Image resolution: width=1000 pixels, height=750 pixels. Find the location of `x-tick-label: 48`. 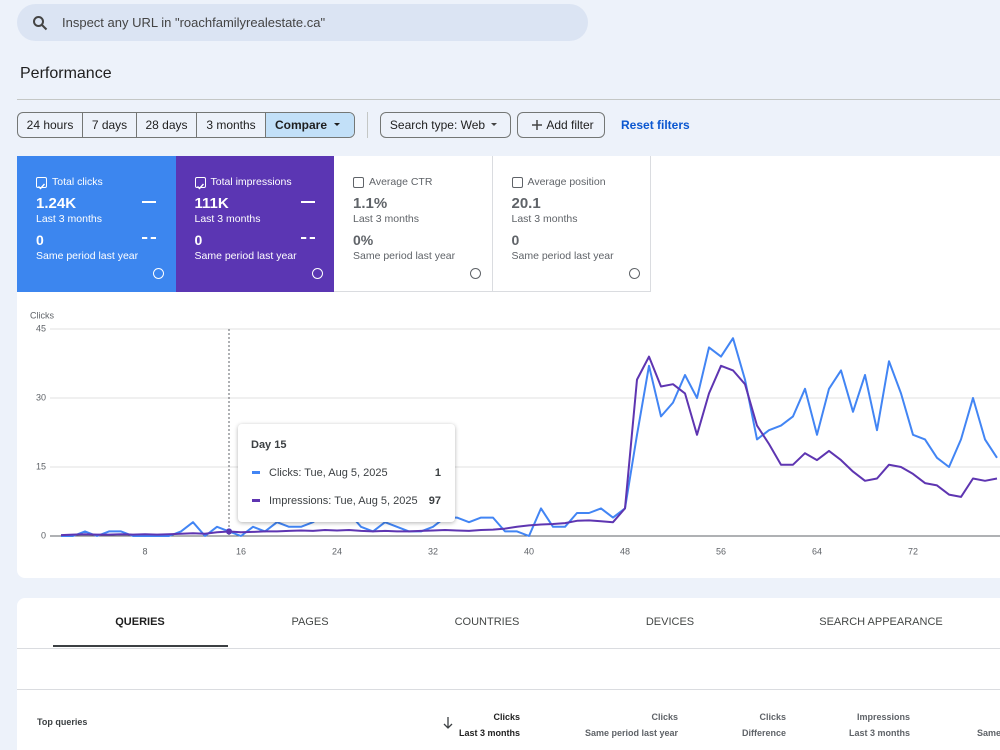

x-tick-label: 48 is located at coordinates (625, 551).